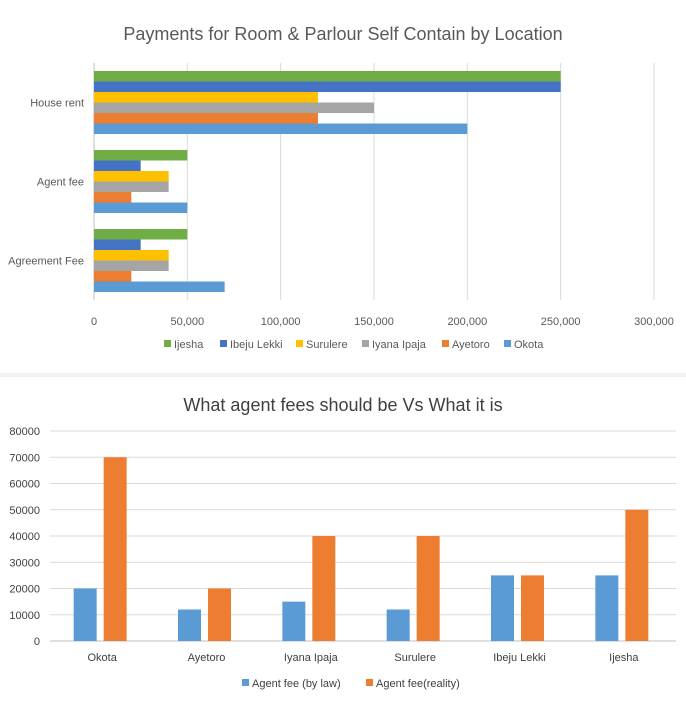 Image resolution: width=686 pixels, height=725 pixels. What do you see at coordinates (131, 255) in the screenshot?
I see `bar-surulere-agreement-fee` at bounding box center [131, 255].